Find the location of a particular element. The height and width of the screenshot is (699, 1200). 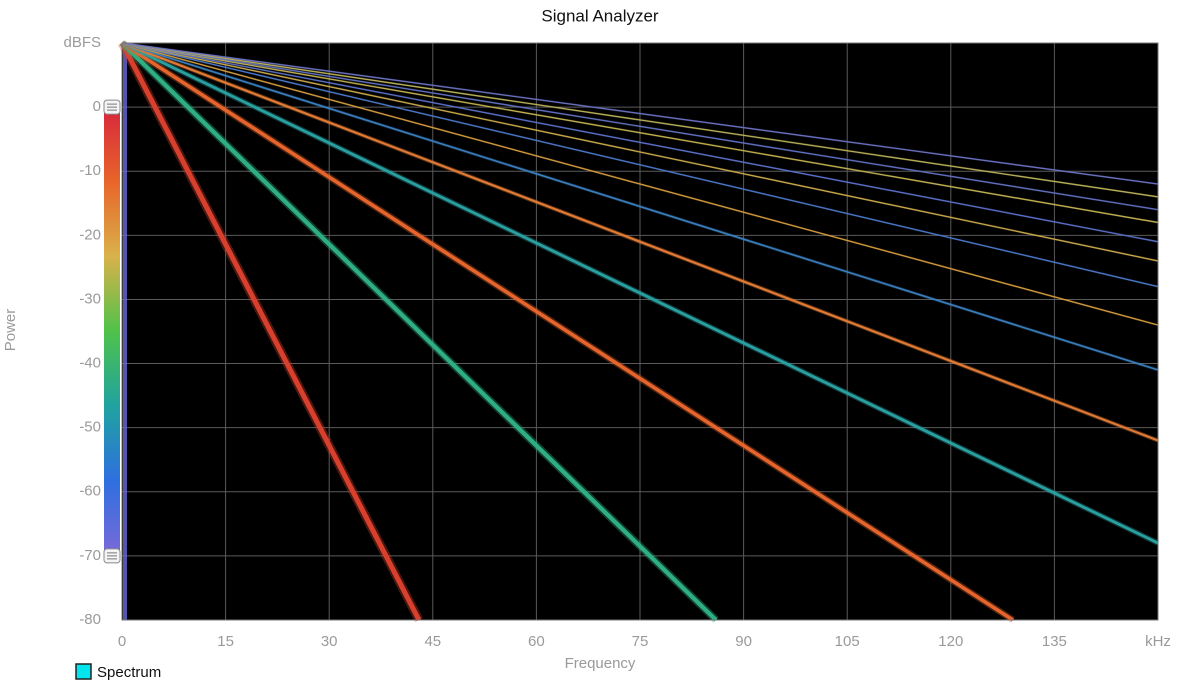

x-axis-label: Frequency is located at coordinates (600, 663).